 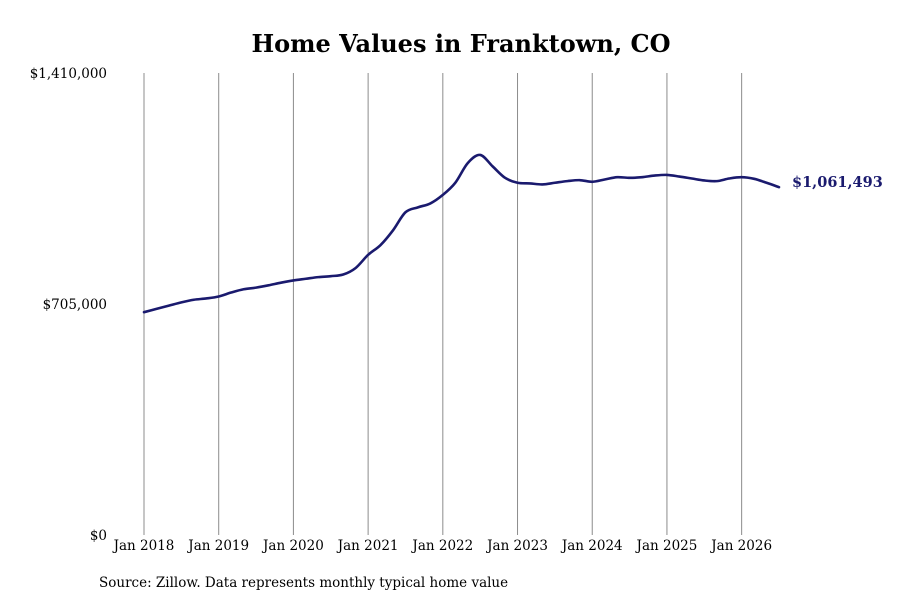 What do you see at coordinates (666, 546) in the screenshot?
I see `x-tick-label: Jan 2025` at bounding box center [666, 546].